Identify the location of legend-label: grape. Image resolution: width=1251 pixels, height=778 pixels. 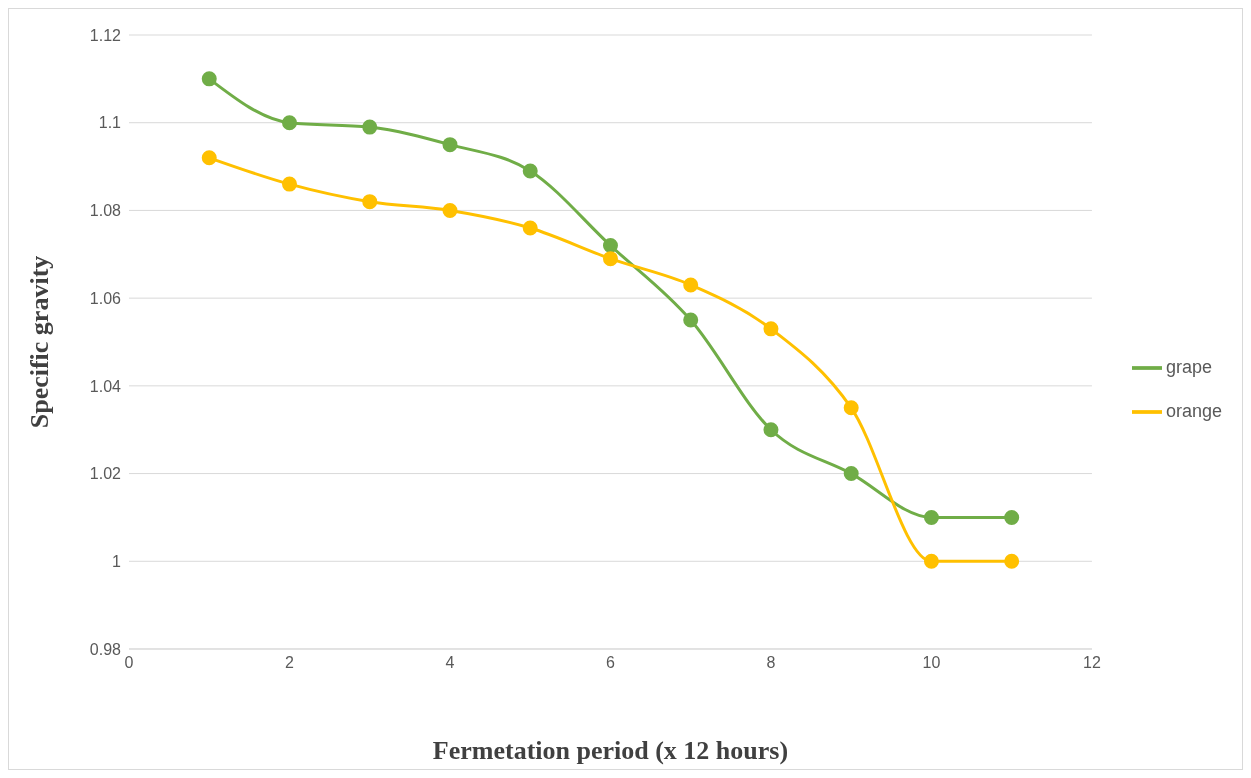
(1188, 367).